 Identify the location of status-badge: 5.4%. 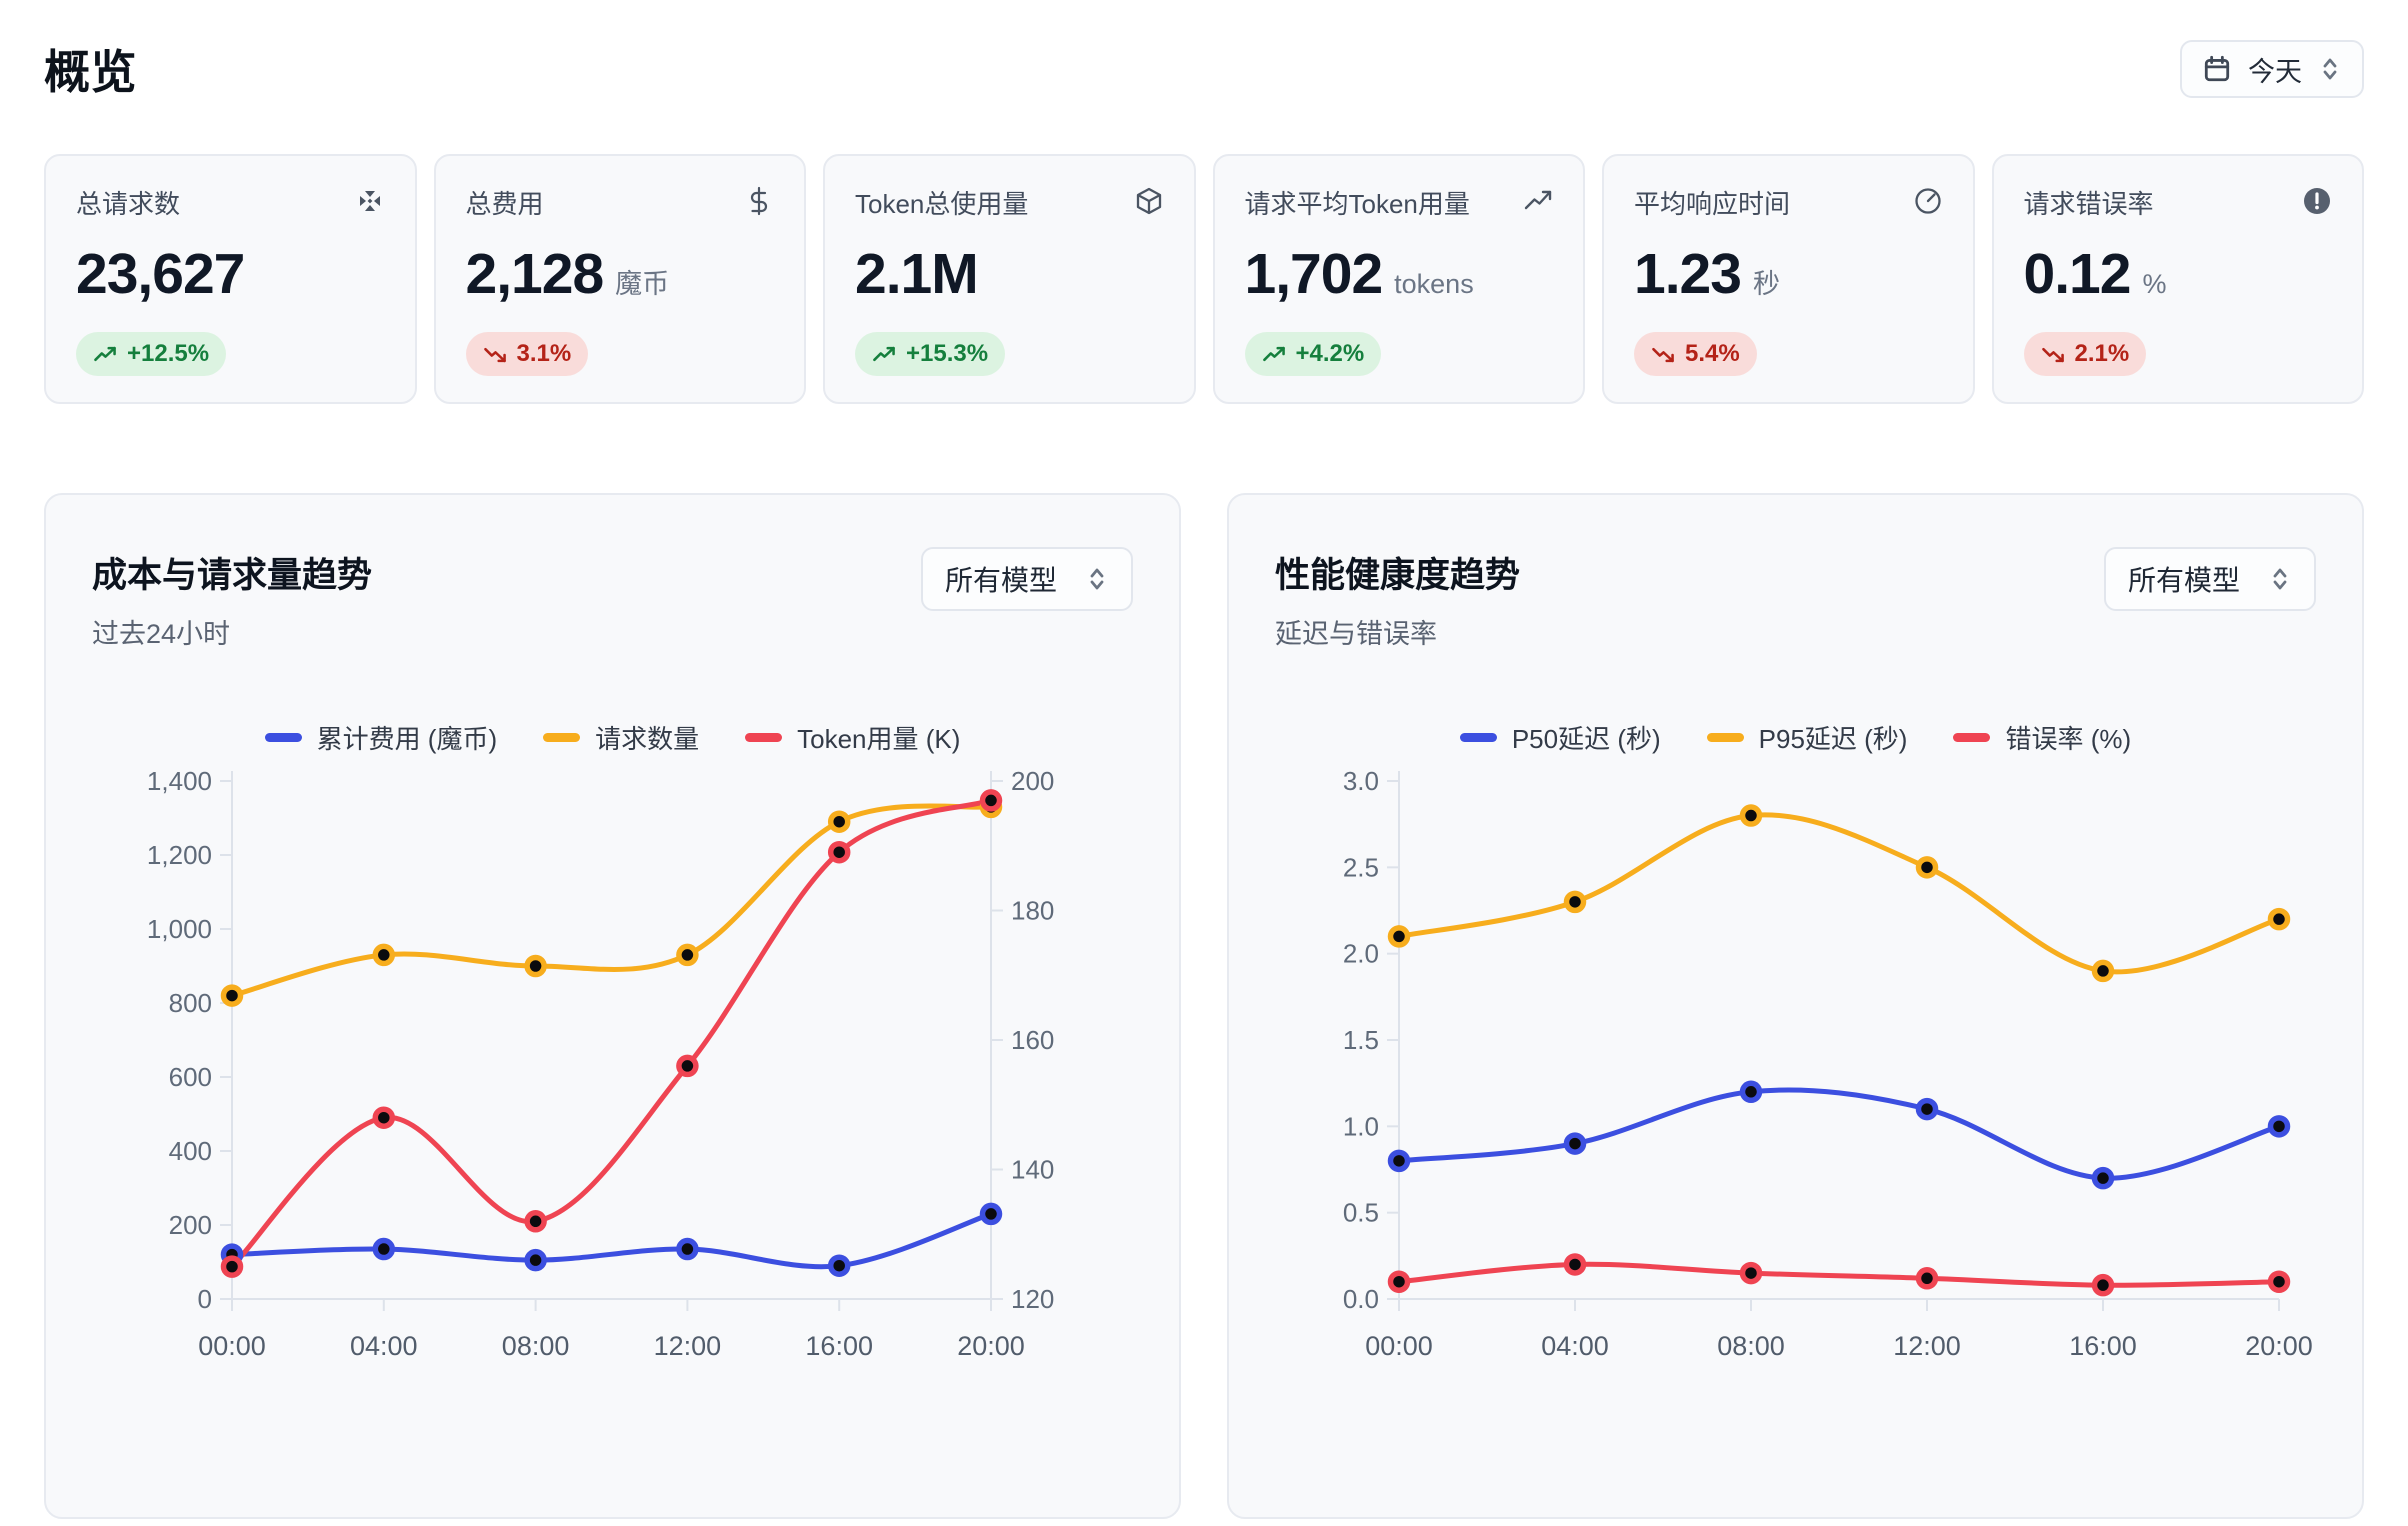
(1695, 354).